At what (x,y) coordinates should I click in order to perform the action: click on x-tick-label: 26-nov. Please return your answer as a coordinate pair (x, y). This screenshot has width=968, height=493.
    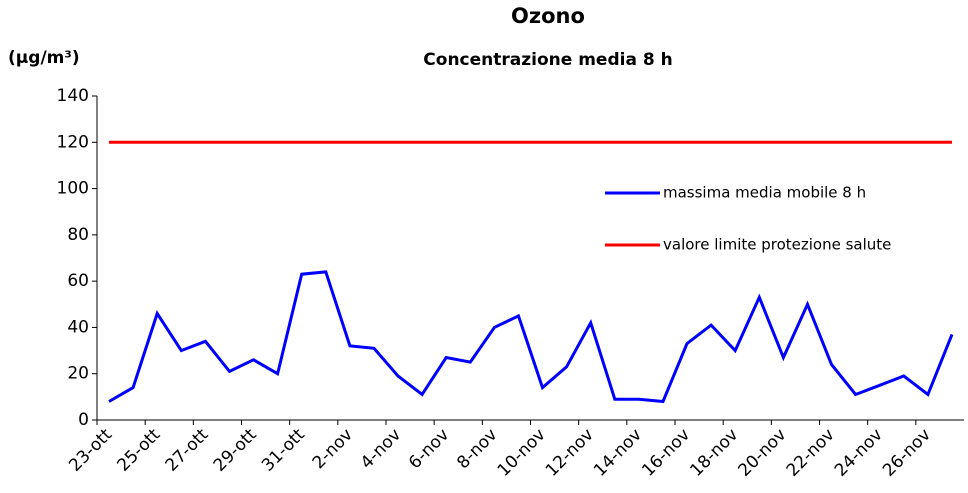
    Looking at the image, I should click on (907, 453).